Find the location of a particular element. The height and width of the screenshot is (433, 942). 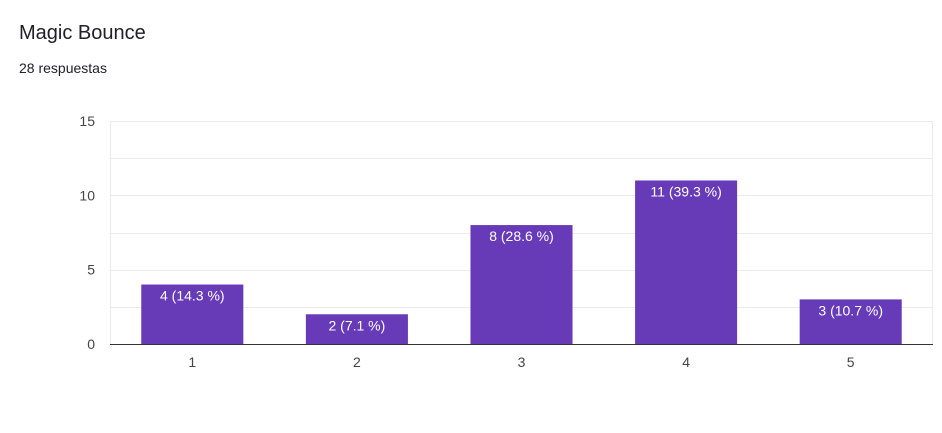

x-tick-label: 1 is located at coordinates (192, 362).